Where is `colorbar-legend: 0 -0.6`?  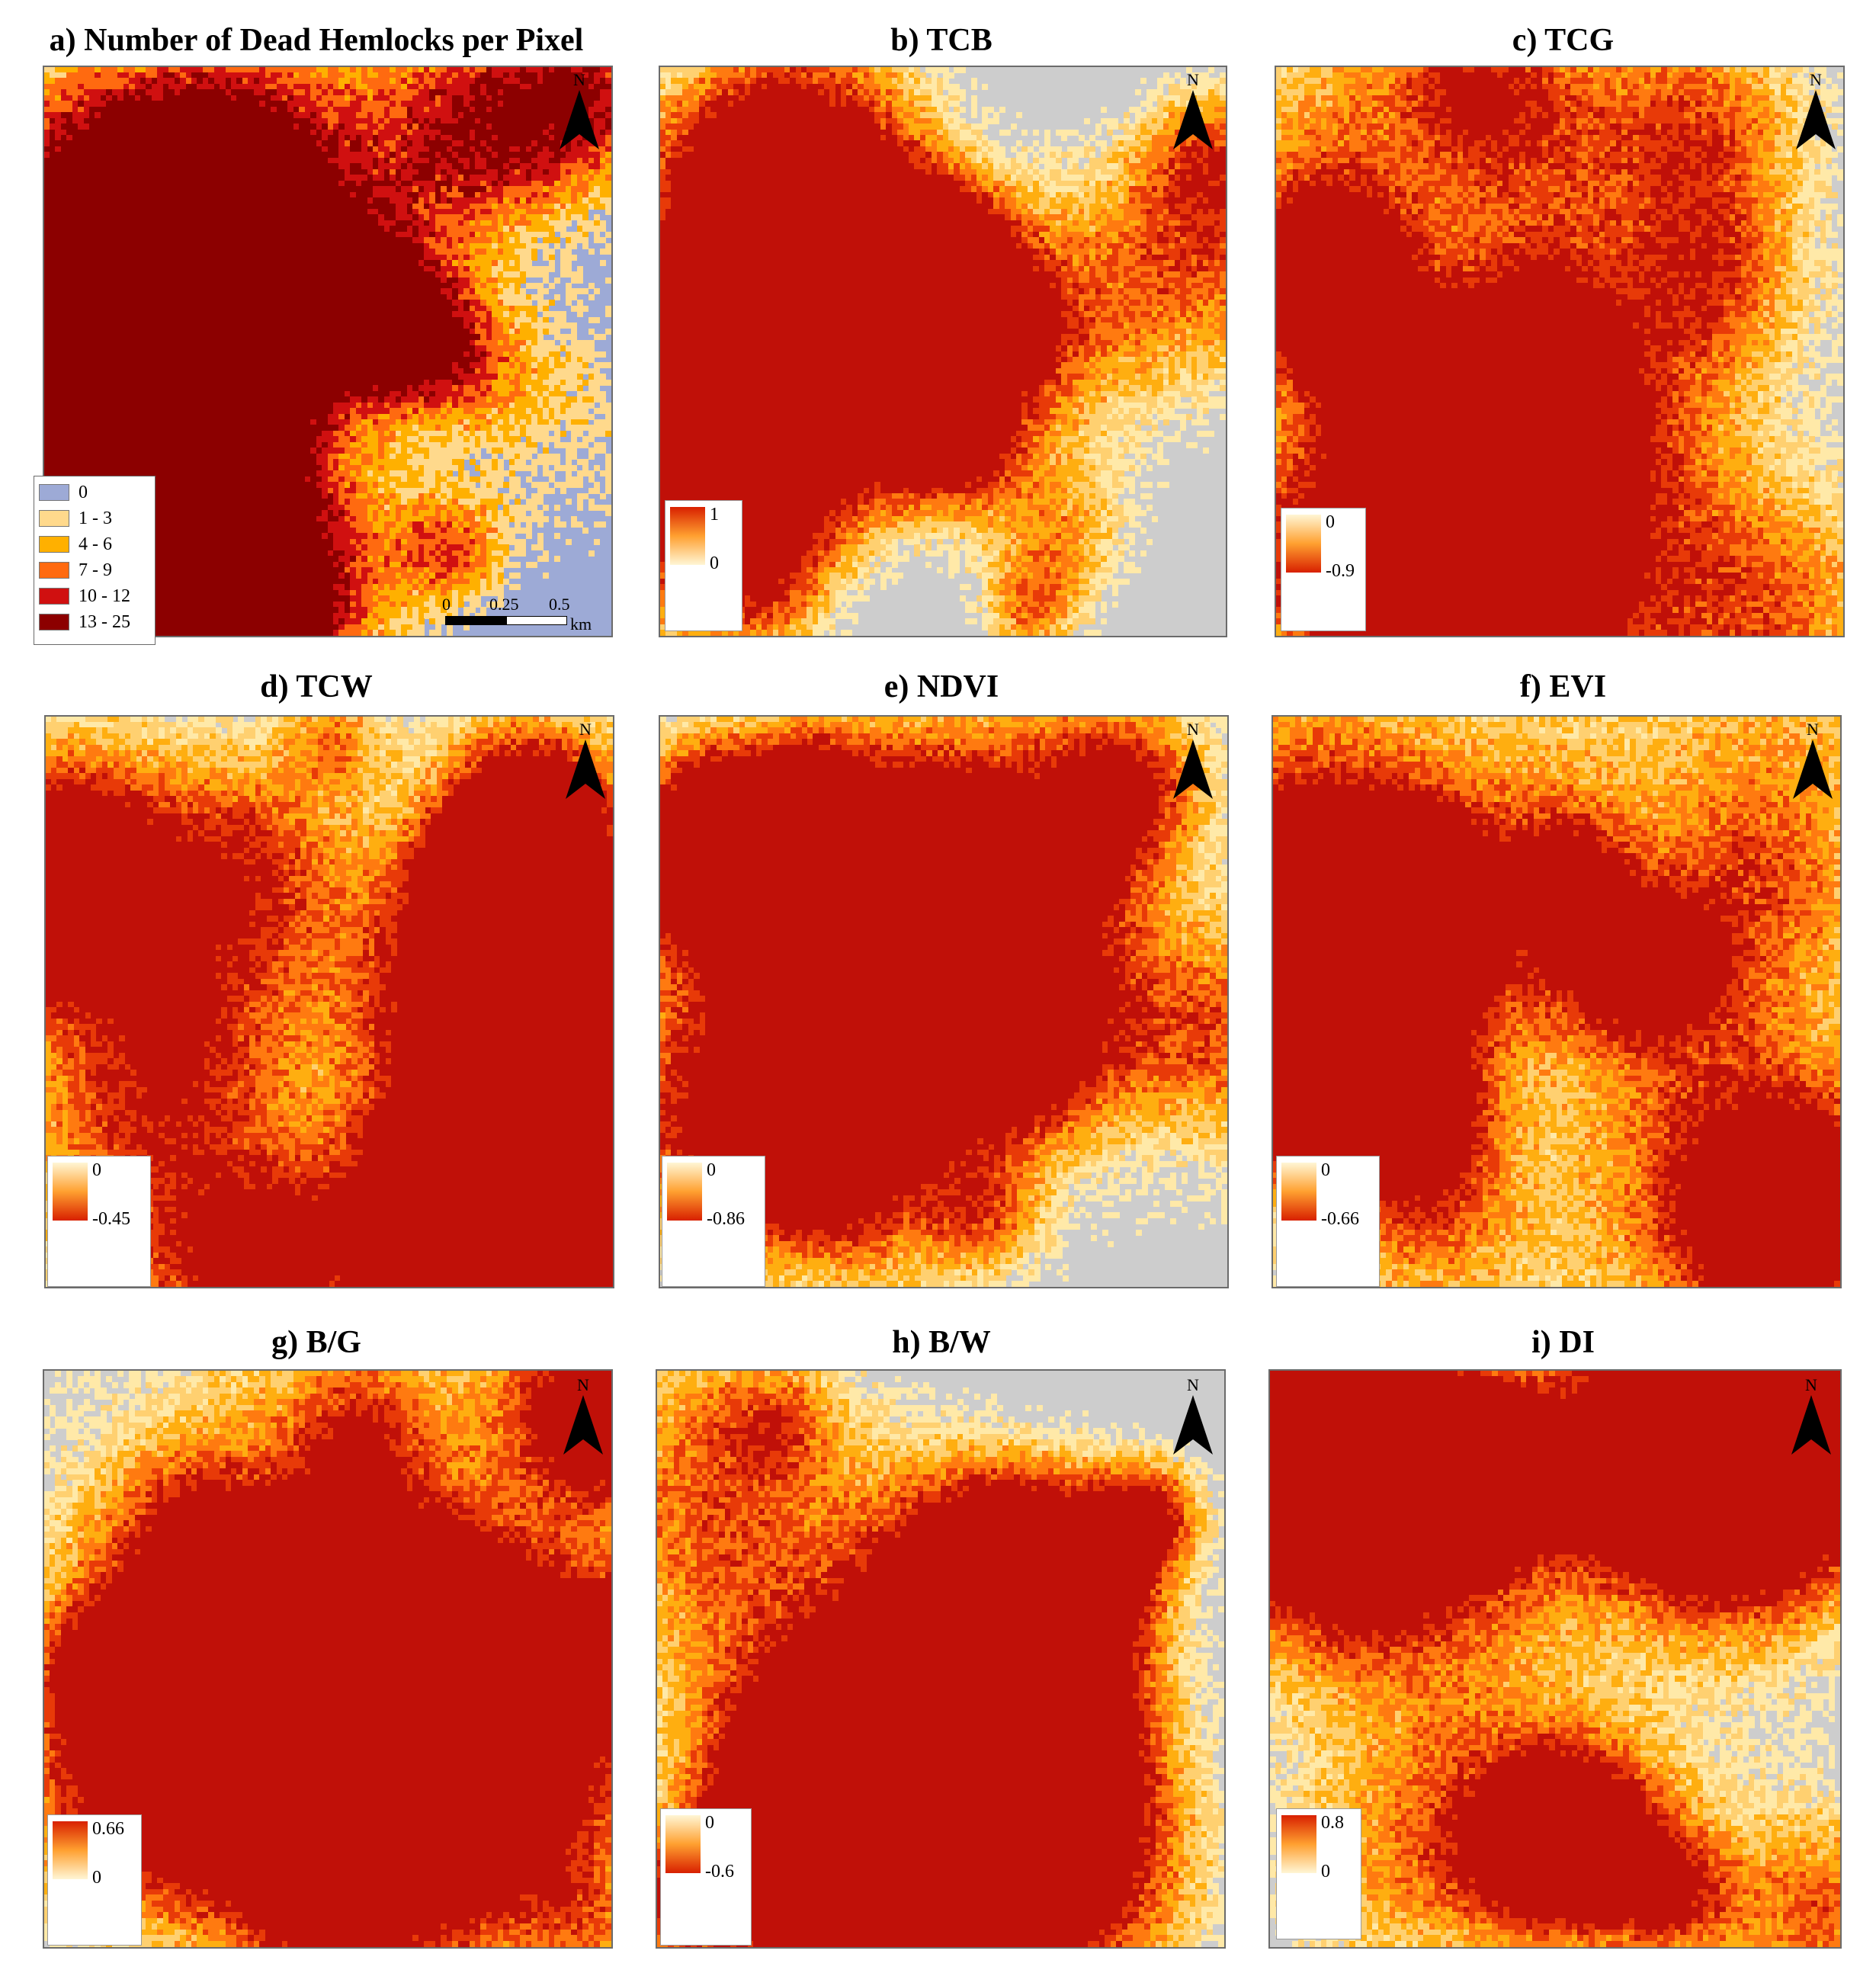 colorbar-legend: 0 -0.6 is located at coordinates (706, 1877).